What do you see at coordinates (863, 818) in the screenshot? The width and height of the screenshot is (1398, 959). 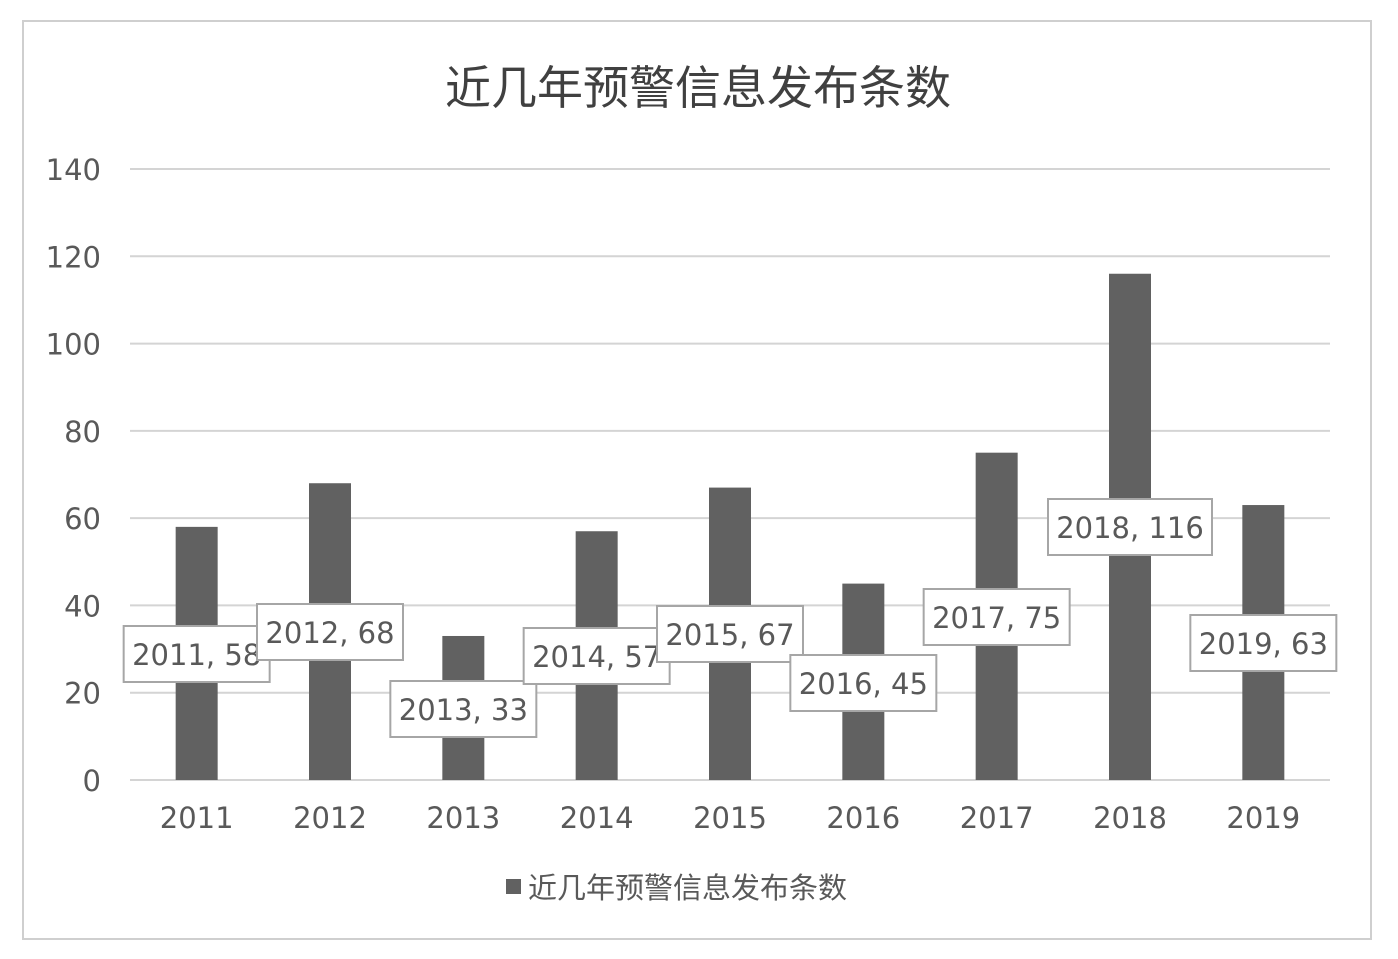 I see `x-tick-label: 2016` at bounding box center [863, 818].